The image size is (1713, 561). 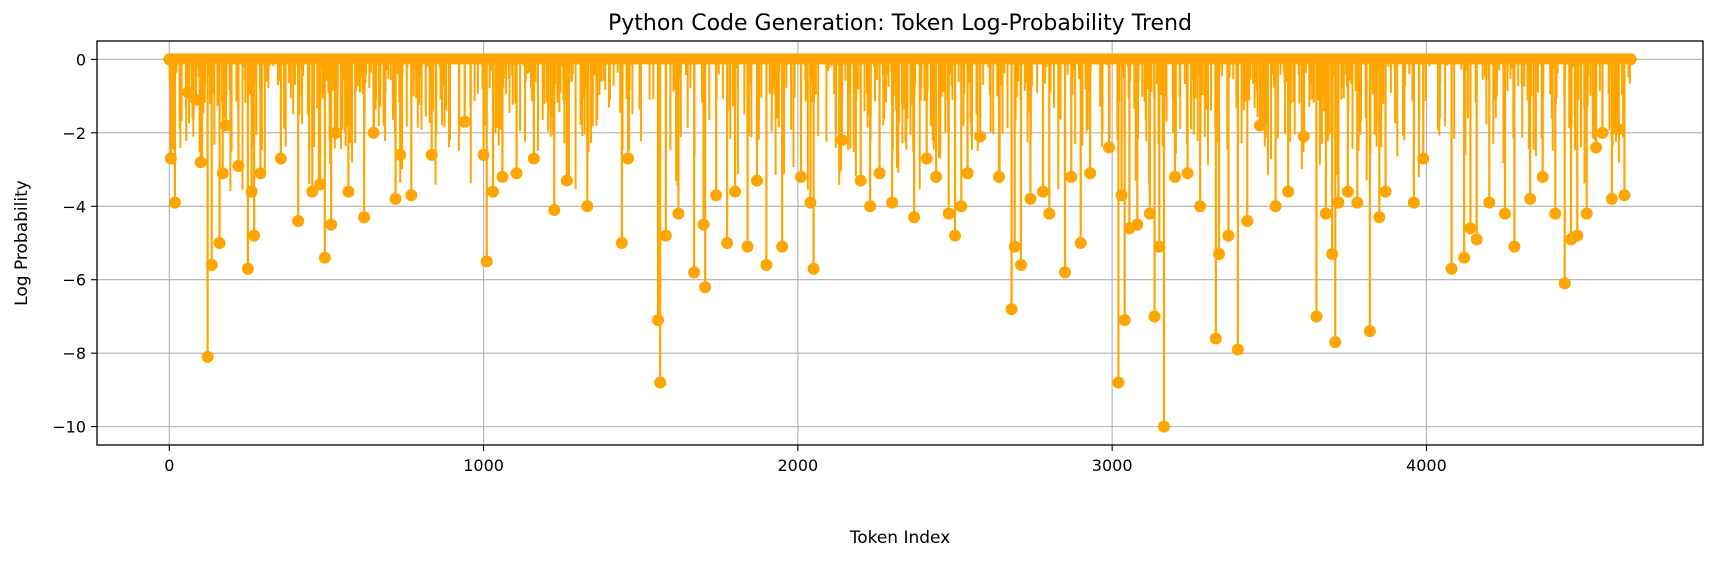 I want to click on y-tick-label: −8, so click(x=74, y=353).